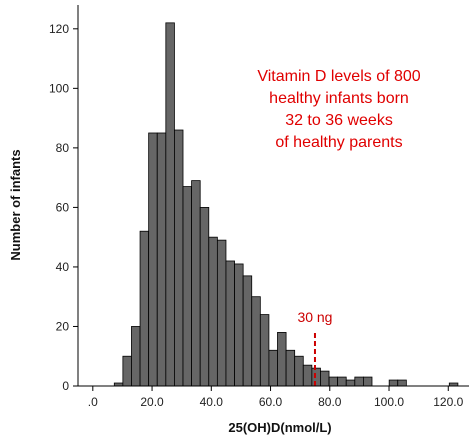 This screenshot has height=440, width=474. Describe the element at coordinates (63, 148) in the screenshot. I see `y-tick-label: 80` at that location.